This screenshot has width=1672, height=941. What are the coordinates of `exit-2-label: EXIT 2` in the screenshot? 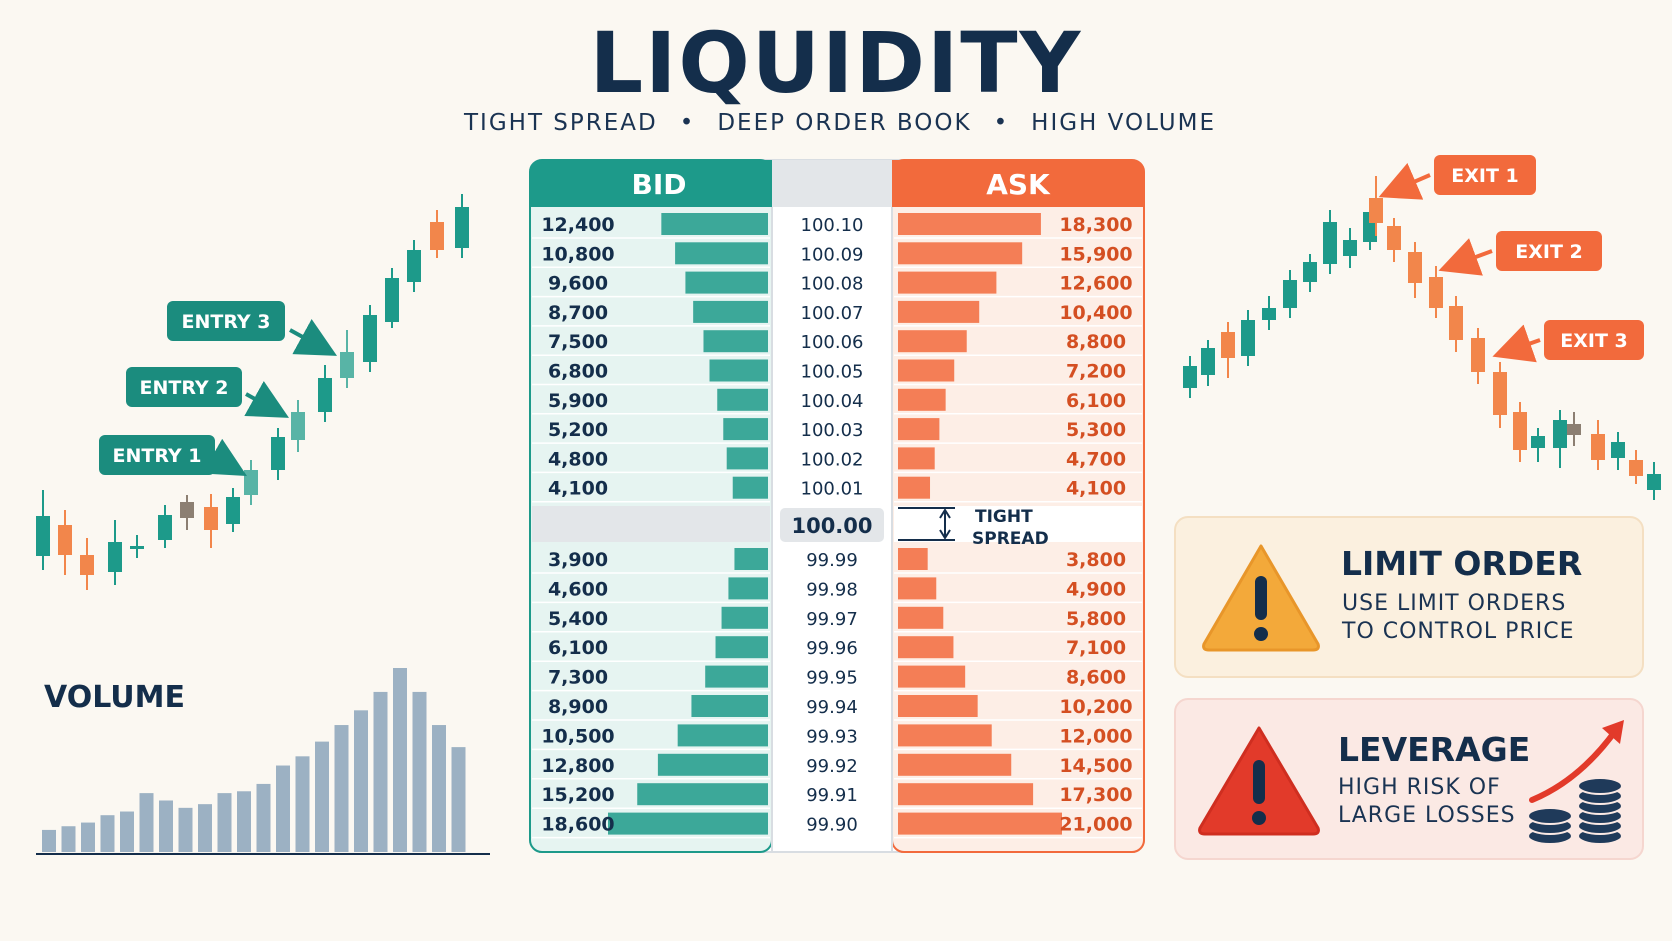 It's located at (1520, 253).